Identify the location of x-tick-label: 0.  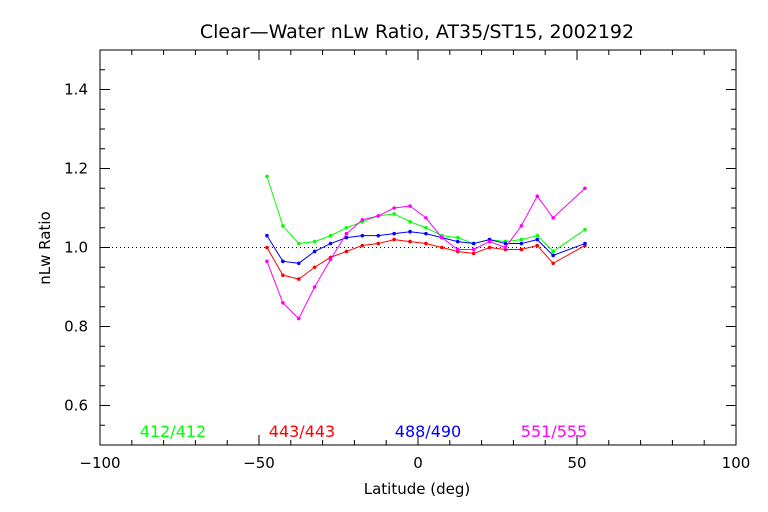
(418, 463).